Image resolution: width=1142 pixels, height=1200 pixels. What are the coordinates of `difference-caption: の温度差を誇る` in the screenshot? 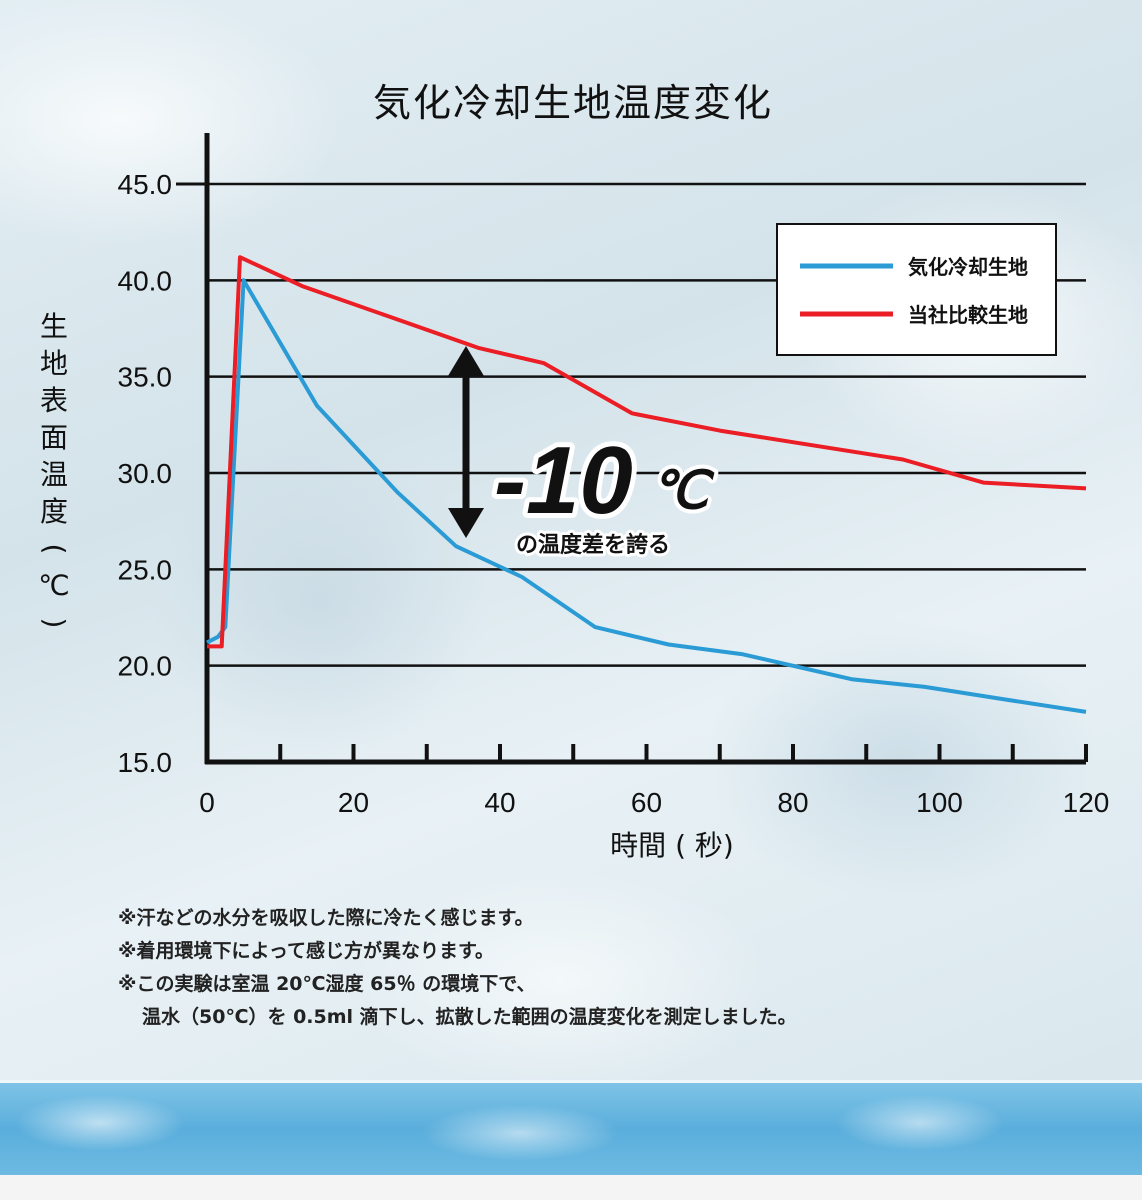 It's located at (593, 545).